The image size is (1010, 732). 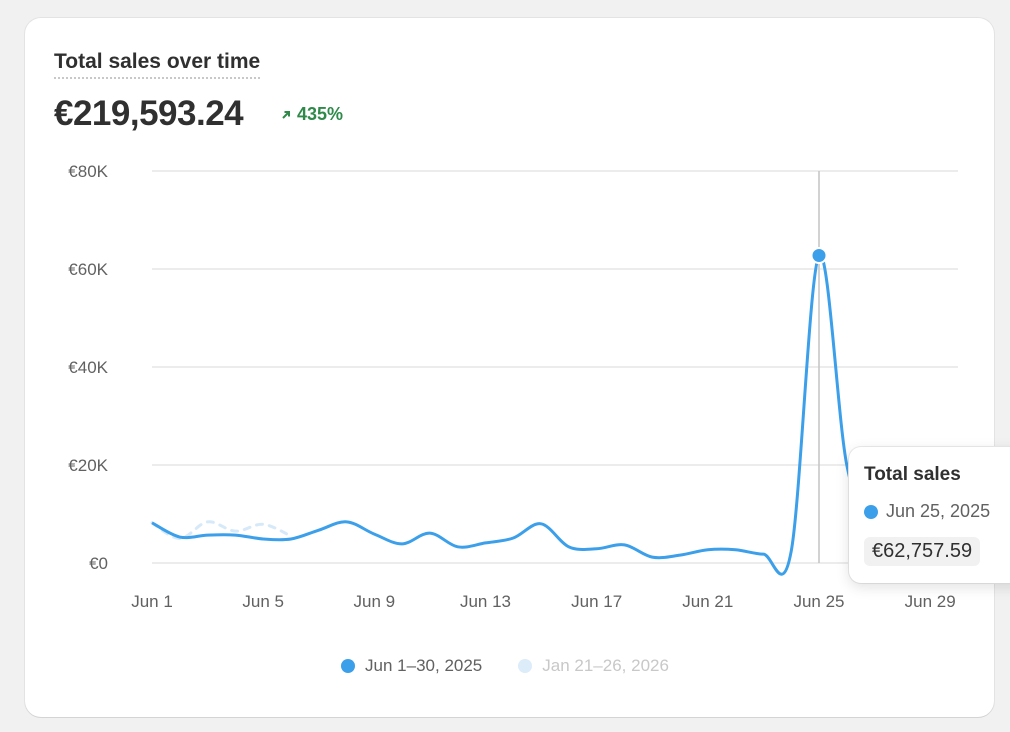 I want to click on x-tick-label: Jun 21, so click(x=707, y=601).